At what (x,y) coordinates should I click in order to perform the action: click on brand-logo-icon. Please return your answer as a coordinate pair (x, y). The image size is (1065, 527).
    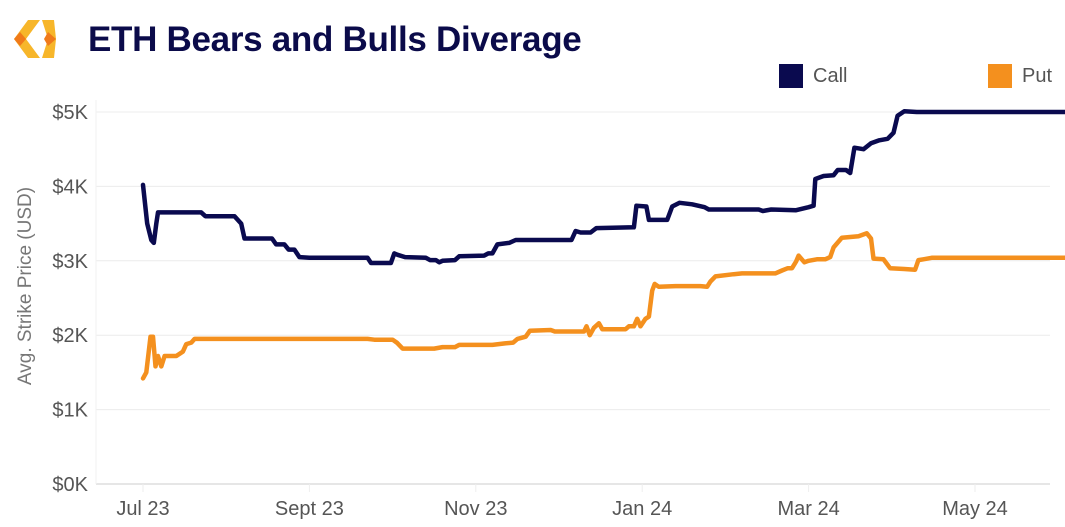
    Looking at the image, I should click on (35, 39).